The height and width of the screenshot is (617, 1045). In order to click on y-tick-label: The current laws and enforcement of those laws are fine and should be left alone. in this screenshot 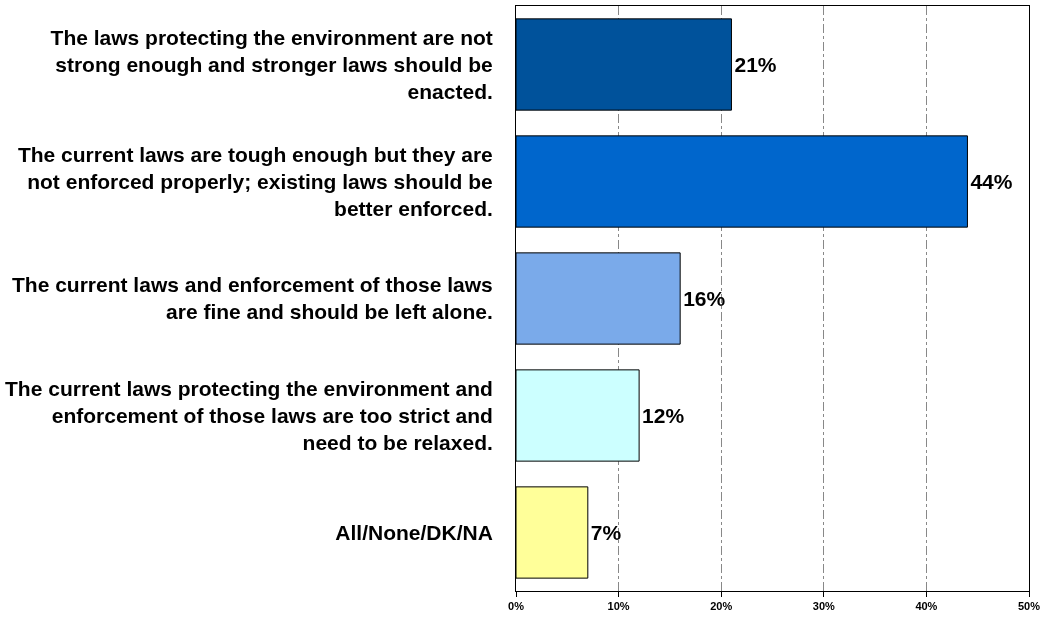, I will do `click(252, 298)`.